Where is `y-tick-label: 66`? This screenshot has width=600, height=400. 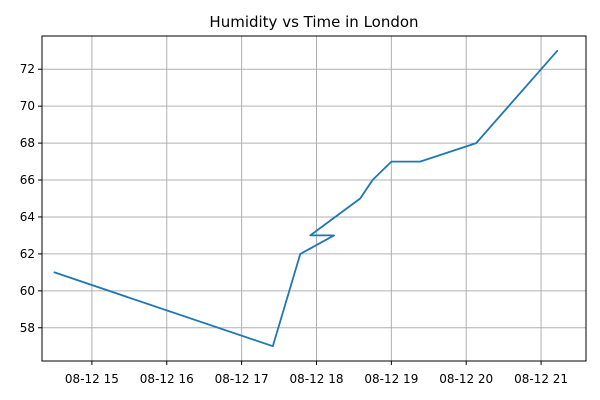 y-tick-label: 66 is located at coordinates (27, 180).